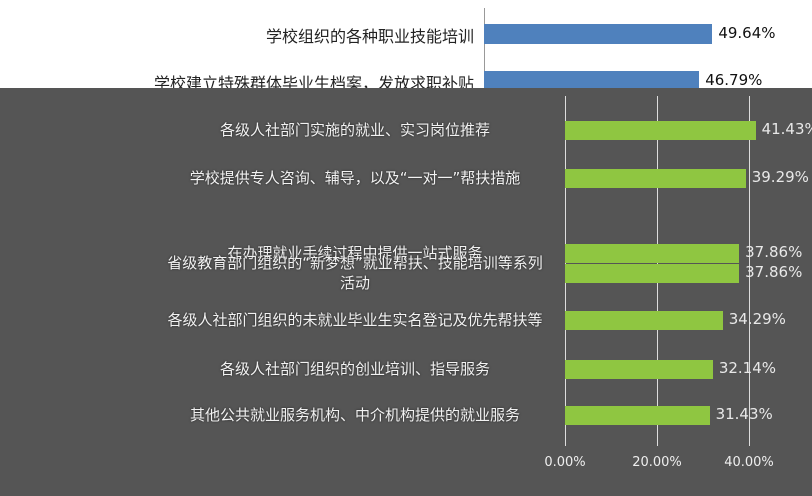  I want to click on value-label: 34.29%, so click(757, 319).